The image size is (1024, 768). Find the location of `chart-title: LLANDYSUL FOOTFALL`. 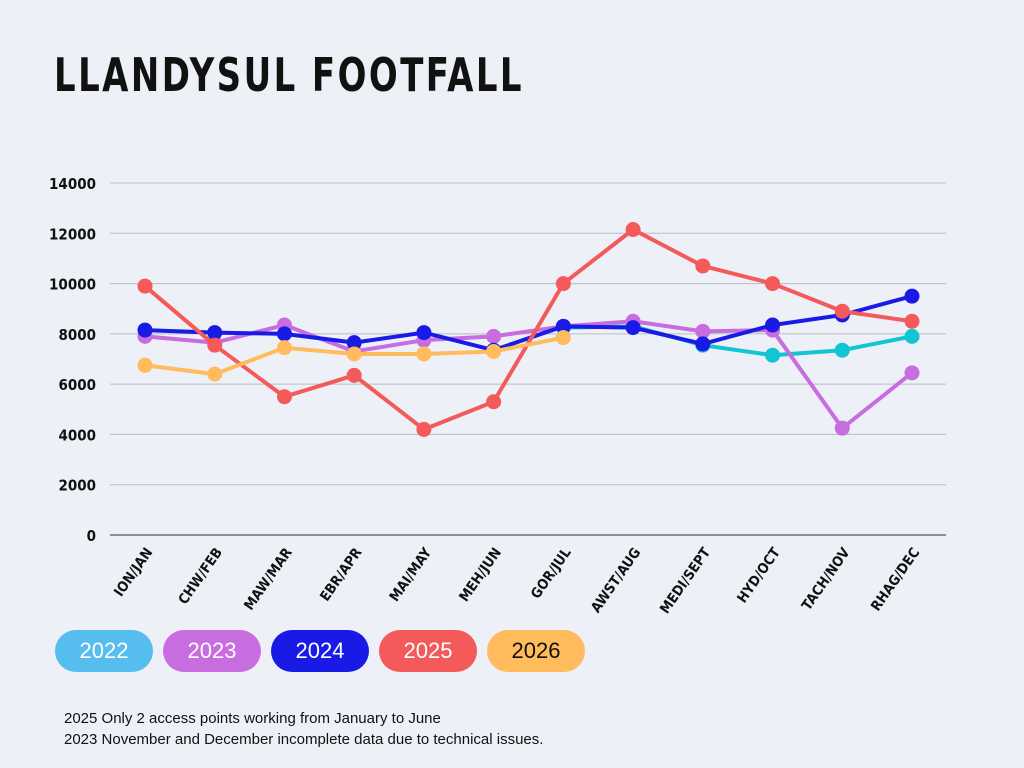

chart-title: LLANDYSUL FOOTFALL is located at coordinates (289, 75).